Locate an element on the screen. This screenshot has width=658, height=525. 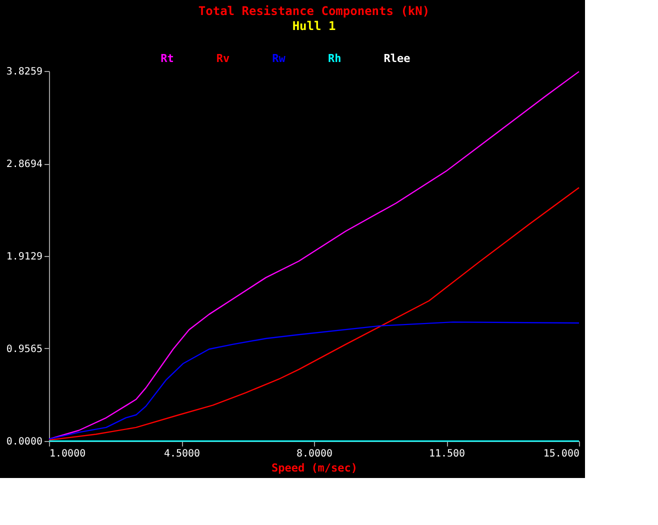
chart-title: Total Resistance Components (kN) is located at coordinates (314, 11).